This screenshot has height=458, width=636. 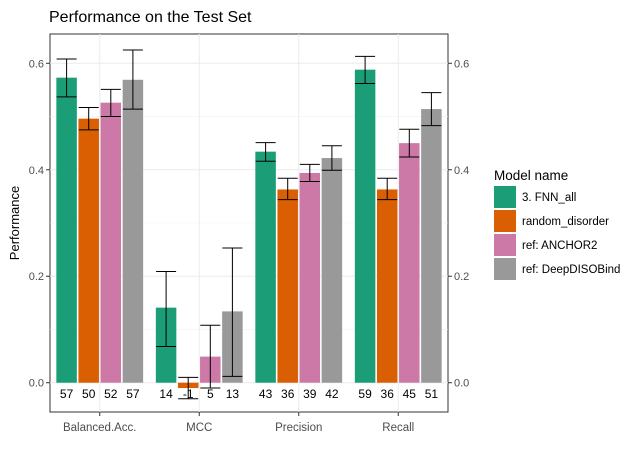 What do you see at coordinates (199, 428) in the screenshot?
I see `x-tick-label: MCC` at bounding box center [199, 428].